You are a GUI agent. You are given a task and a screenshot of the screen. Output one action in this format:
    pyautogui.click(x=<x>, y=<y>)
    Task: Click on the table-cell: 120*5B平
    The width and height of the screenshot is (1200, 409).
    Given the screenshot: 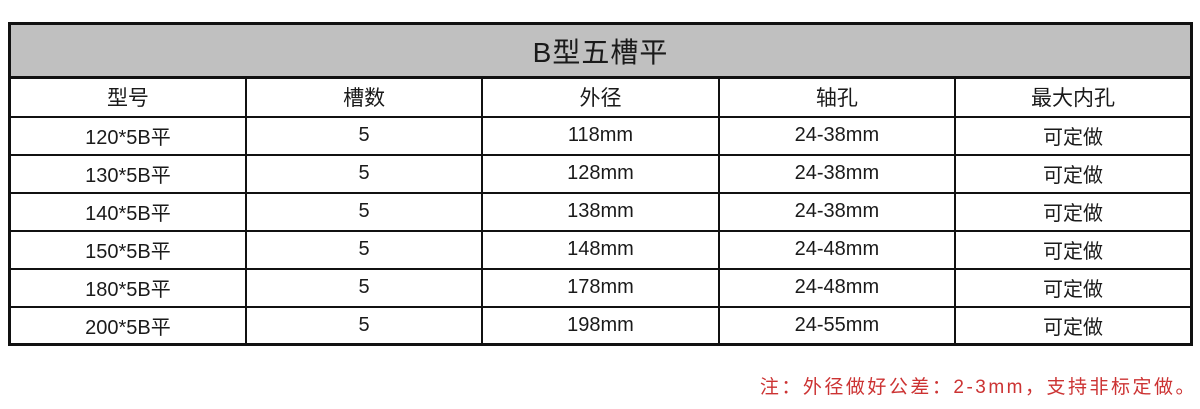 What is the action you would take?
    pyautogui.click(x=127, y=135)
    